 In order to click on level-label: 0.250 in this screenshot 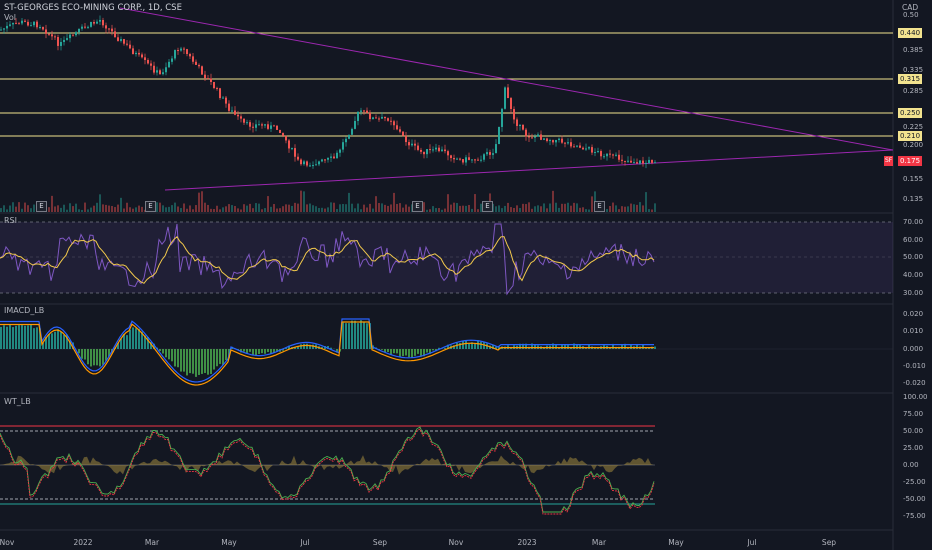, I will do `click(910, 113)`.